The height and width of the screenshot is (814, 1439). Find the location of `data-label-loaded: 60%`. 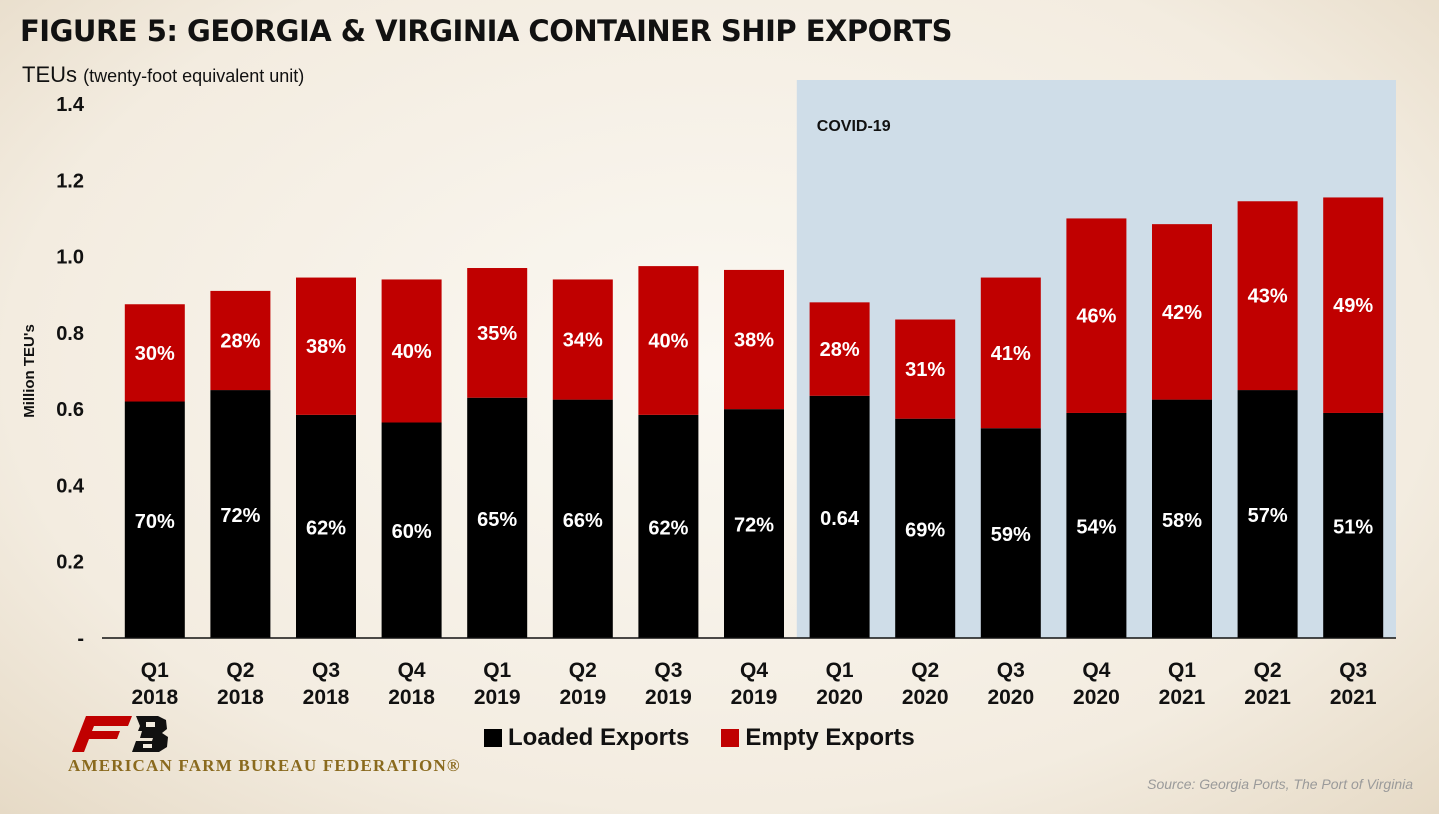

data-label-loaded: 60% is located at coordinates (412, 532).